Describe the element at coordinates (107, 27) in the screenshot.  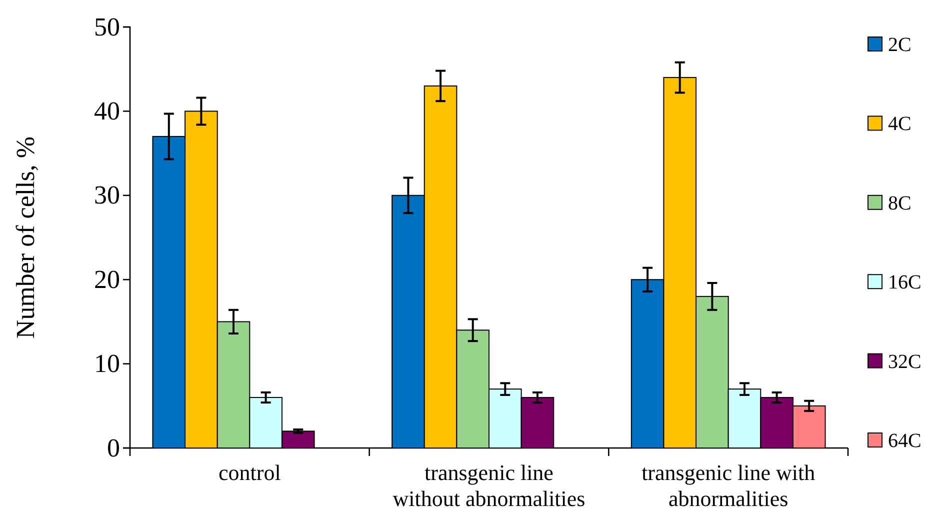
I see `y-tick-label: 50` at that location.